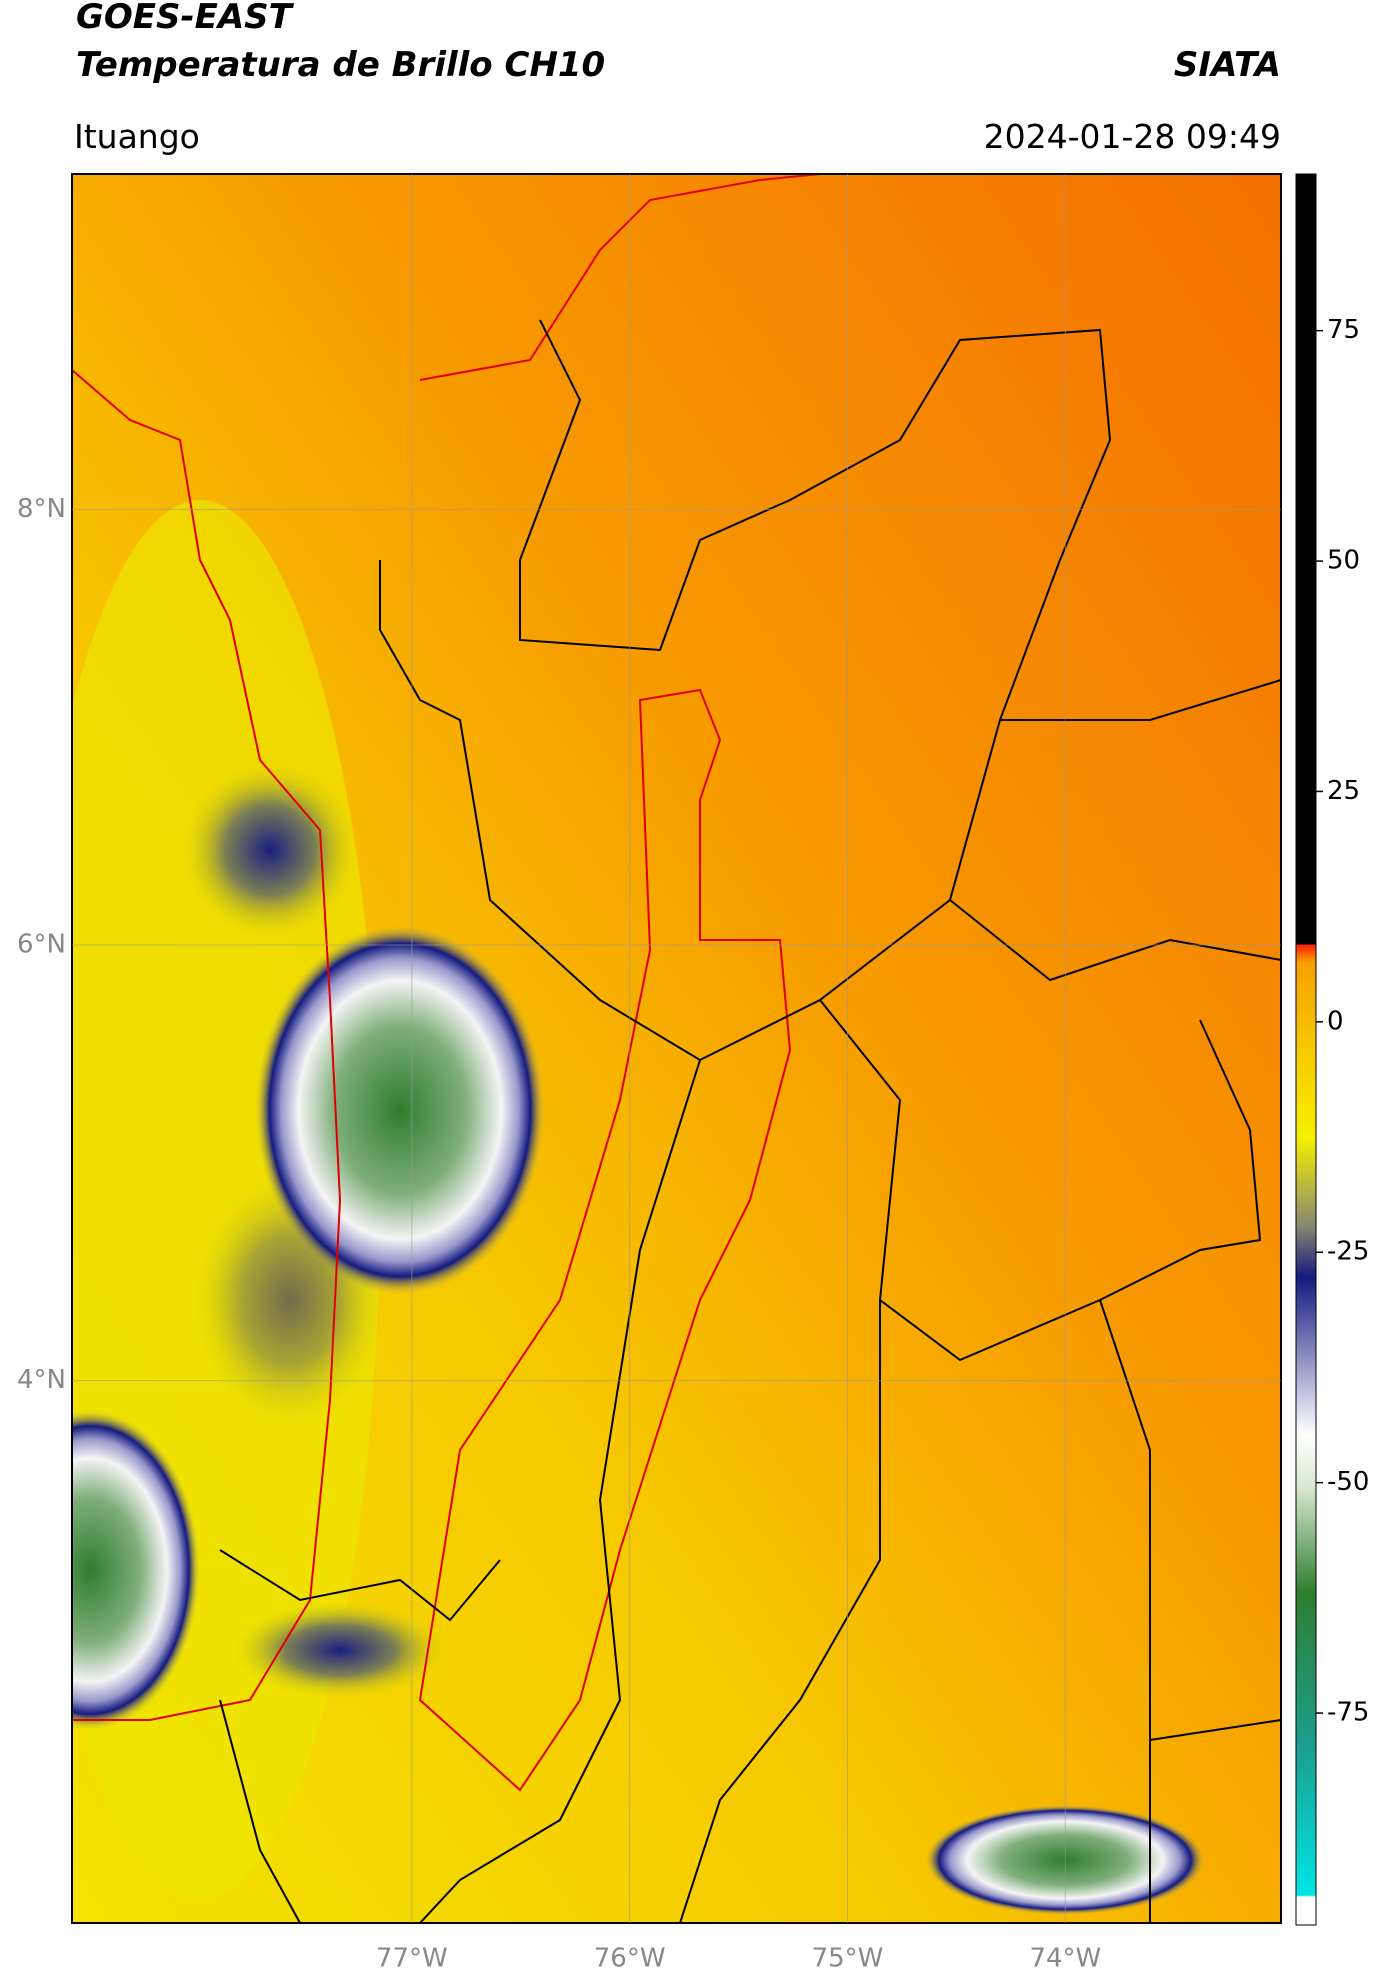  I want to click on colorbar-tick-label: -50, so click(1348, 1482).